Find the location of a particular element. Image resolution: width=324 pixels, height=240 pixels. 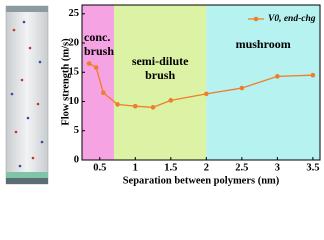

x-tick-label: 0.5 is located at coordinates (99, 167).